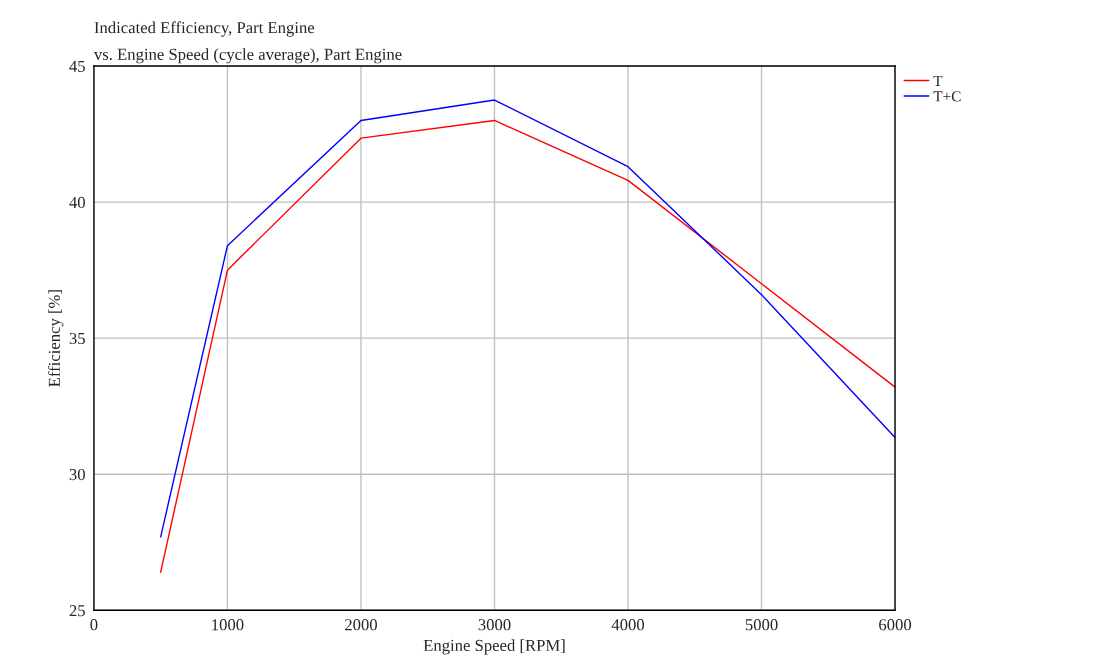  Describe the element at coordinates (247, 56) in the screenshot. I see `chart-subtitle: vs. Engine Speed (cycle average), Part Engine` at that location.